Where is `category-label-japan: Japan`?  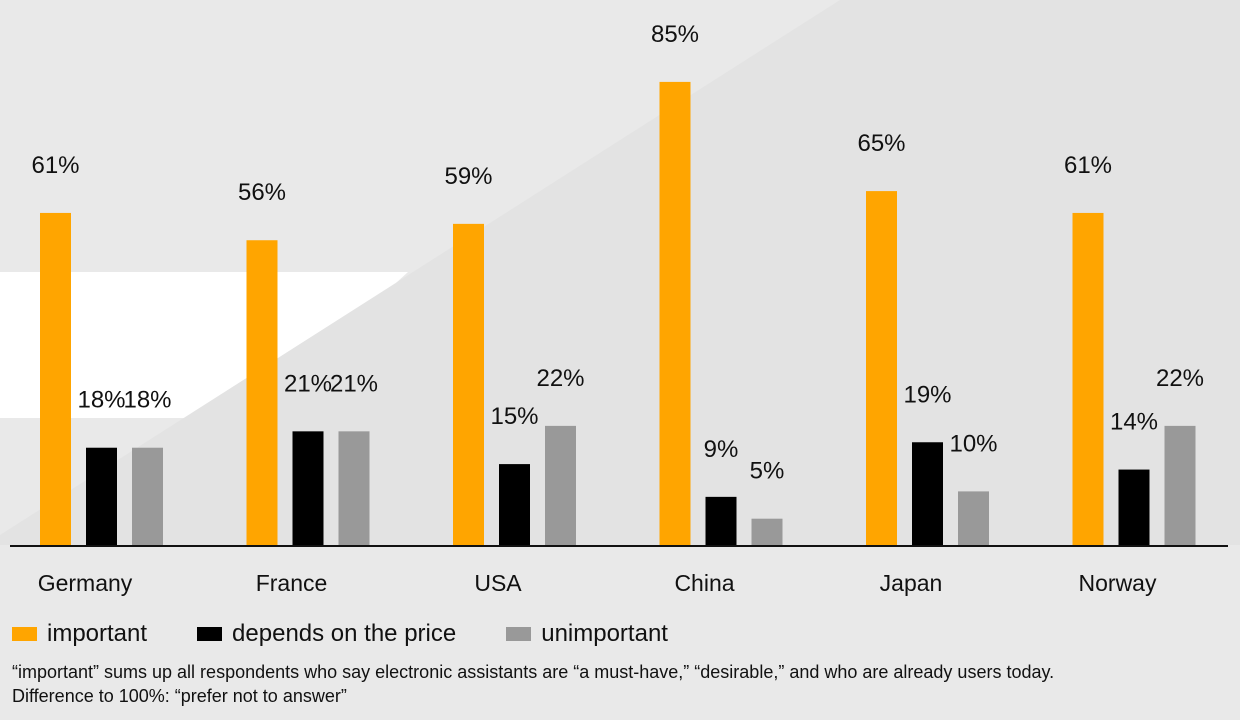
category-label-japan: Japan is located at coordinates (911, 583).